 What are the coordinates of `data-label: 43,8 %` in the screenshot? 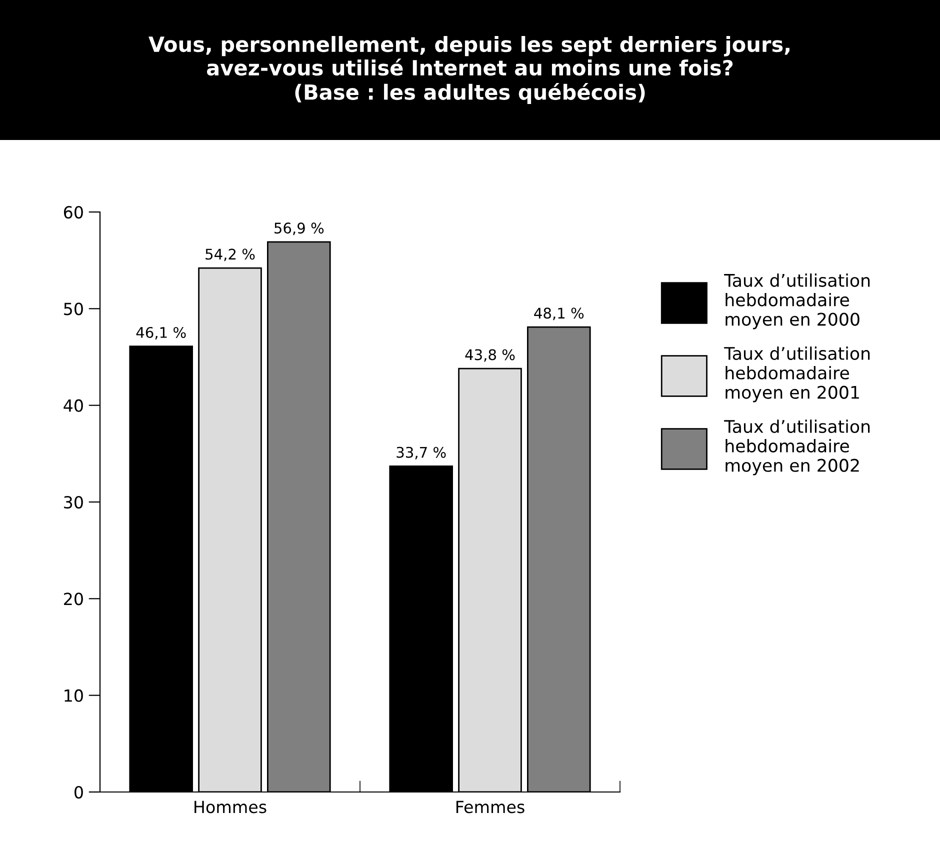 It's located at (490, 355).